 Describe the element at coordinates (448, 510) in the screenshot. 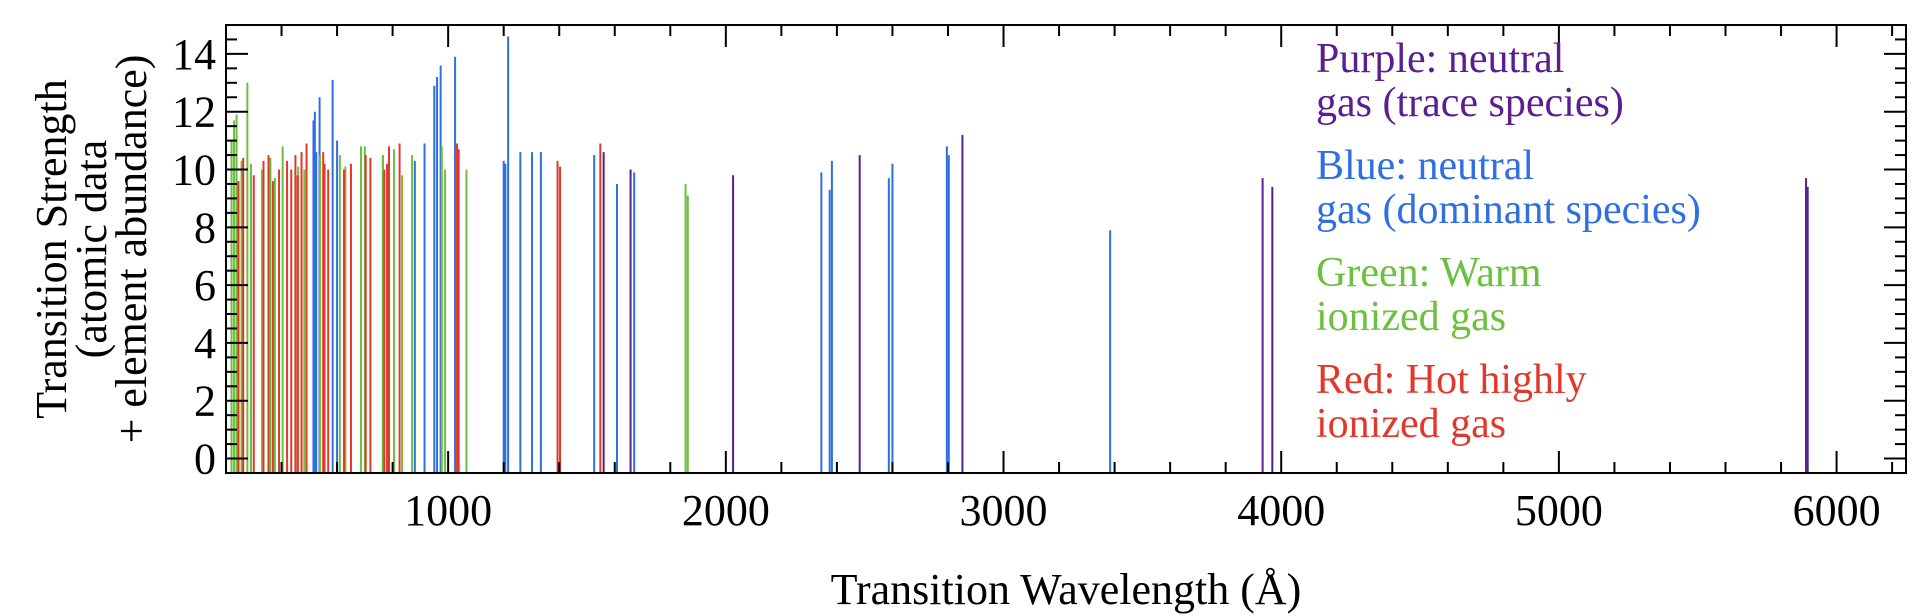

I see `x-tick-label: 1000` at that location.